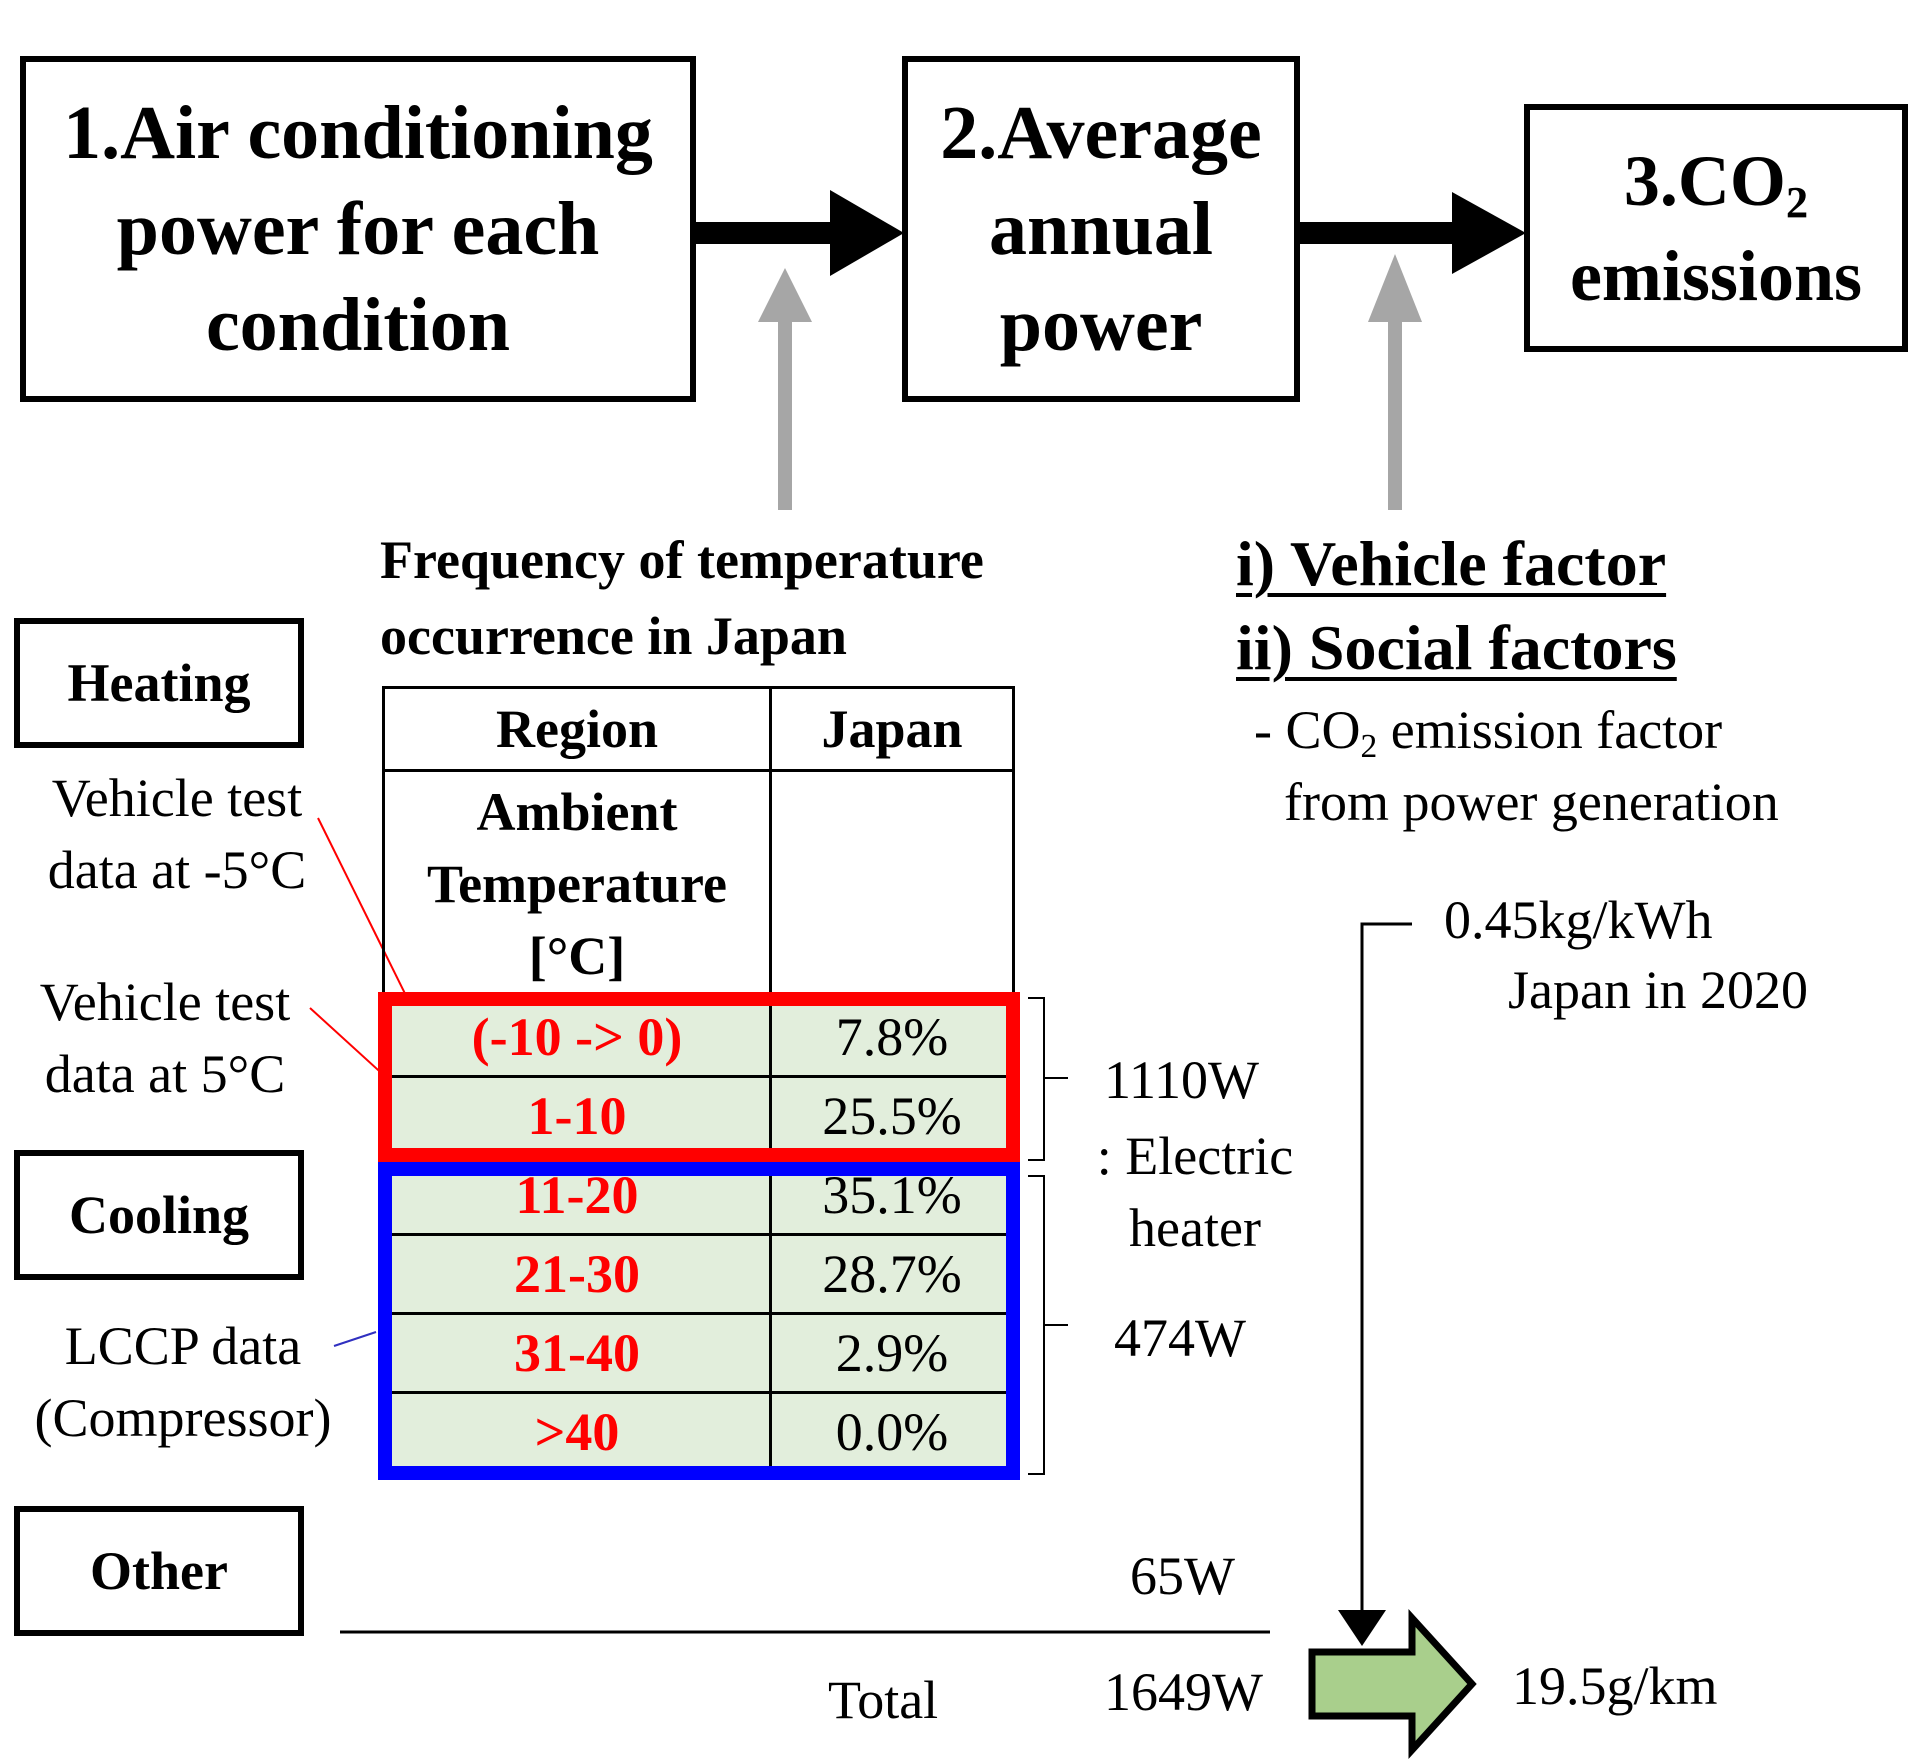 This screenshot has width=1912, height=1760. What do you see at coordinates (1615, 1686) in the screenshot?
I see `result-value: 19.5g/km` at bounding box center [1615, 1686].